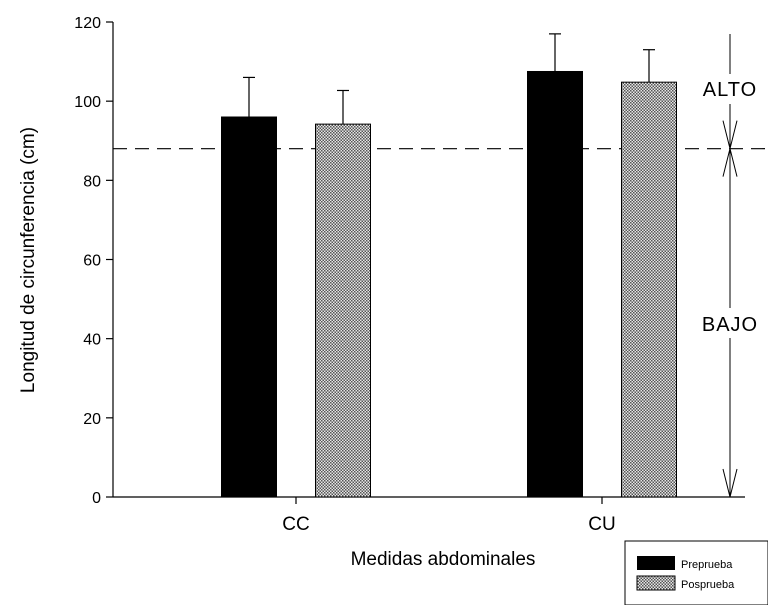 The height and width of the screenshot is (605, 768). What do you see at coordinates (87, 23) in the screenshot?
I see `y-tick-label: 120` at bounding box center [87, 23].